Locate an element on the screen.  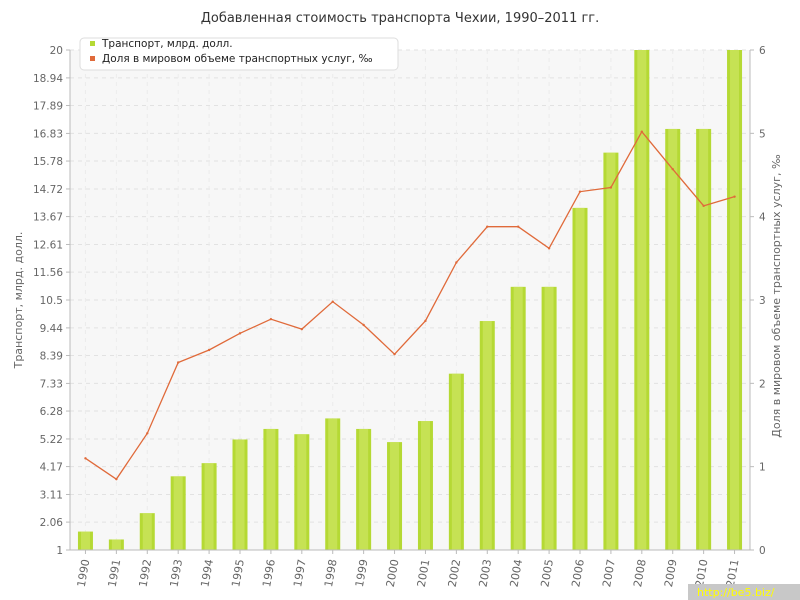
bar-1993 is located at coordinates (178, 513).